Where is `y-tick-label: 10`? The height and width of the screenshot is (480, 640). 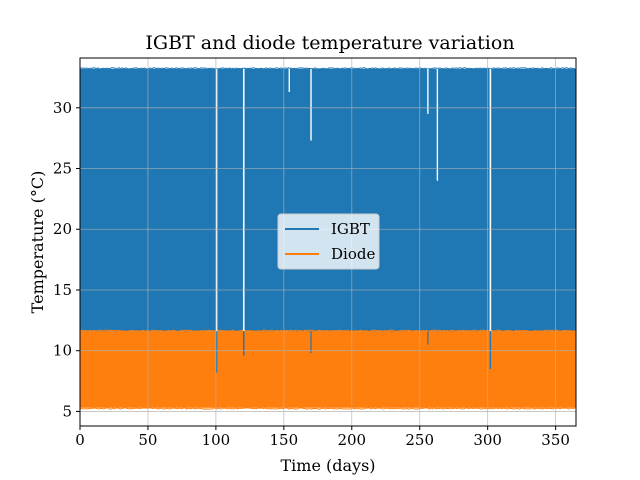
y-tick-label: 10 is located at coordinates (62, 351).